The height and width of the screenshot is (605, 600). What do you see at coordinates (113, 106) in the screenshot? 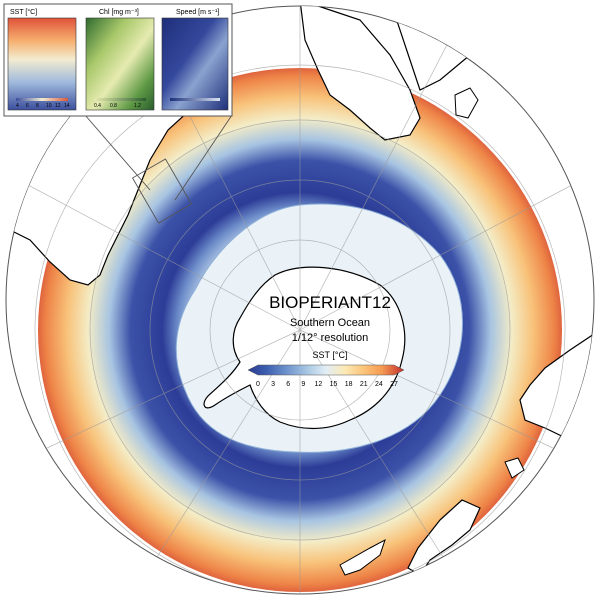
I see `svg-text: 0.8` at bounding box center [113, 106].